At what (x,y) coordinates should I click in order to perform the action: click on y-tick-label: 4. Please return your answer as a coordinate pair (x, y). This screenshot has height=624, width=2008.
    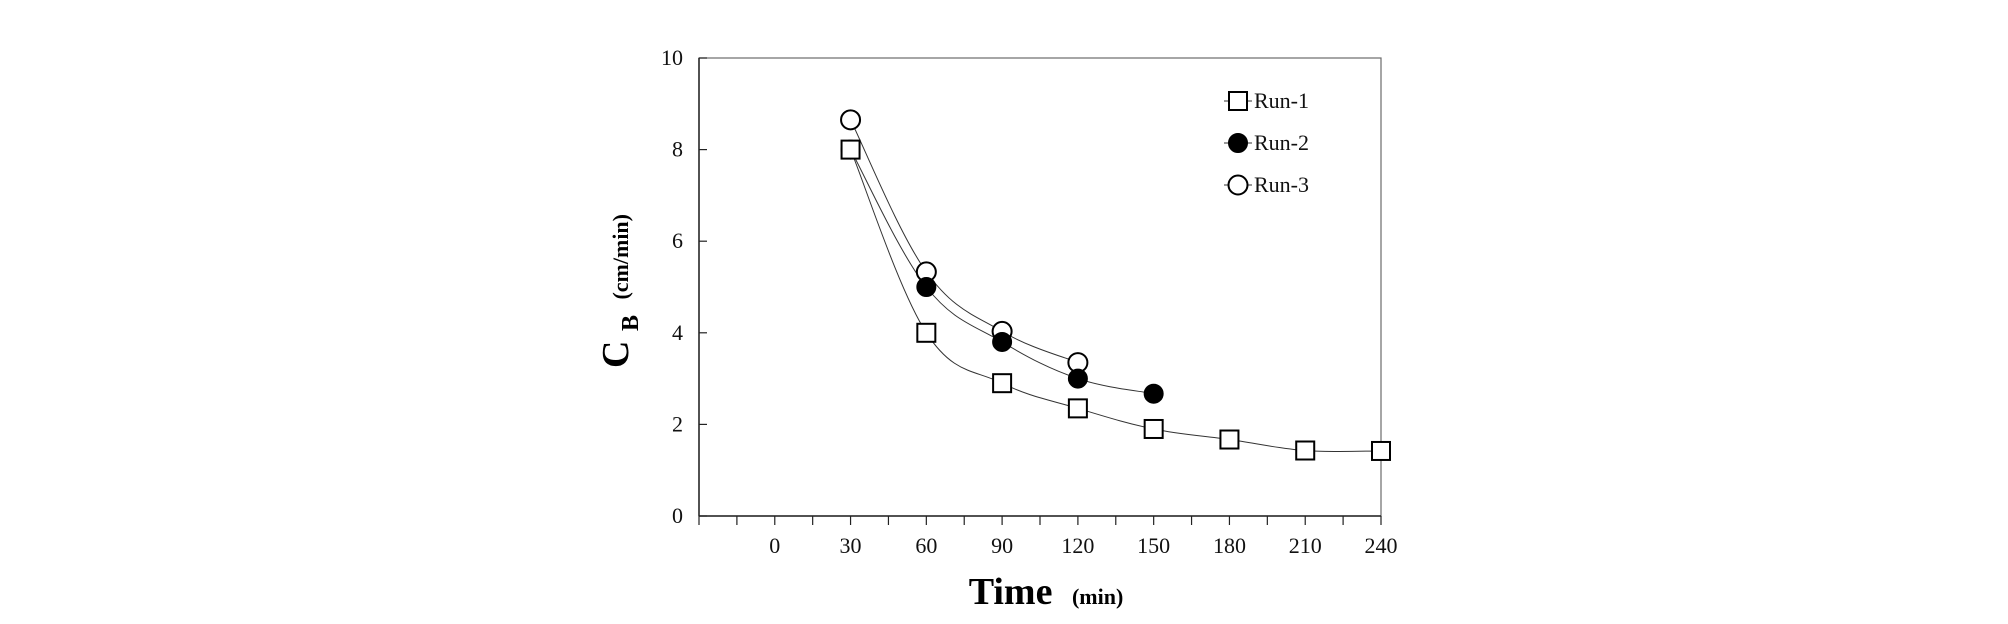
    Looking at the image, I should click on (677, 332).